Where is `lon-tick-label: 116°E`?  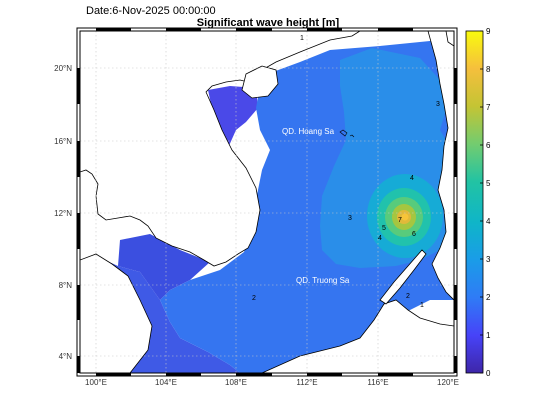
lon-tick-label: 116°E is located at coordinates (377, 382).